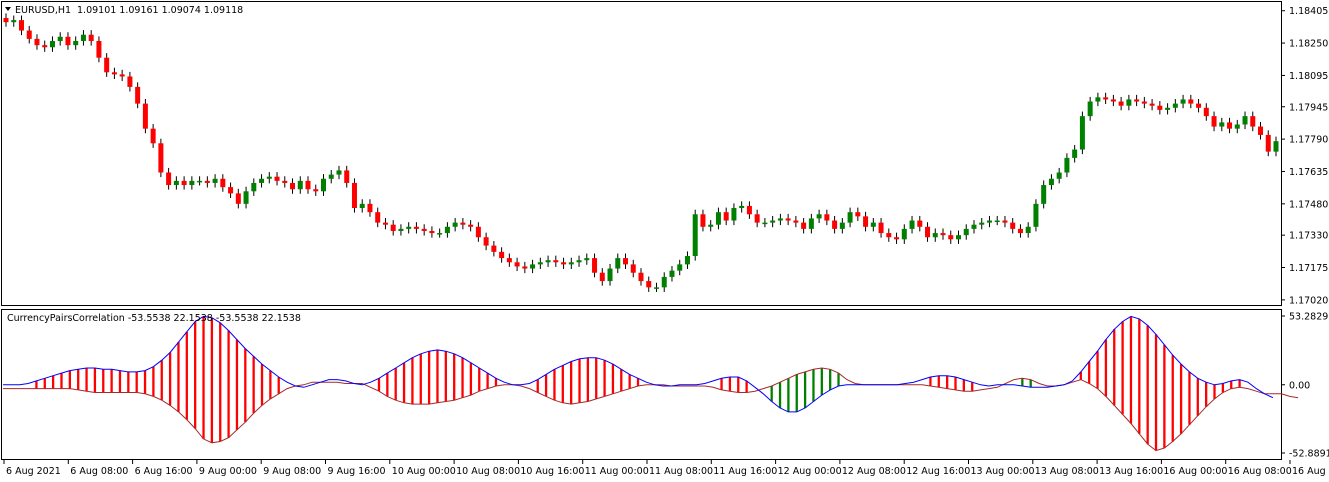 The image size is (1329, 482). Describe the element at coordinates (1308, 76) in the screenshot. I see `price-tick-label: 1.18095` at that location.